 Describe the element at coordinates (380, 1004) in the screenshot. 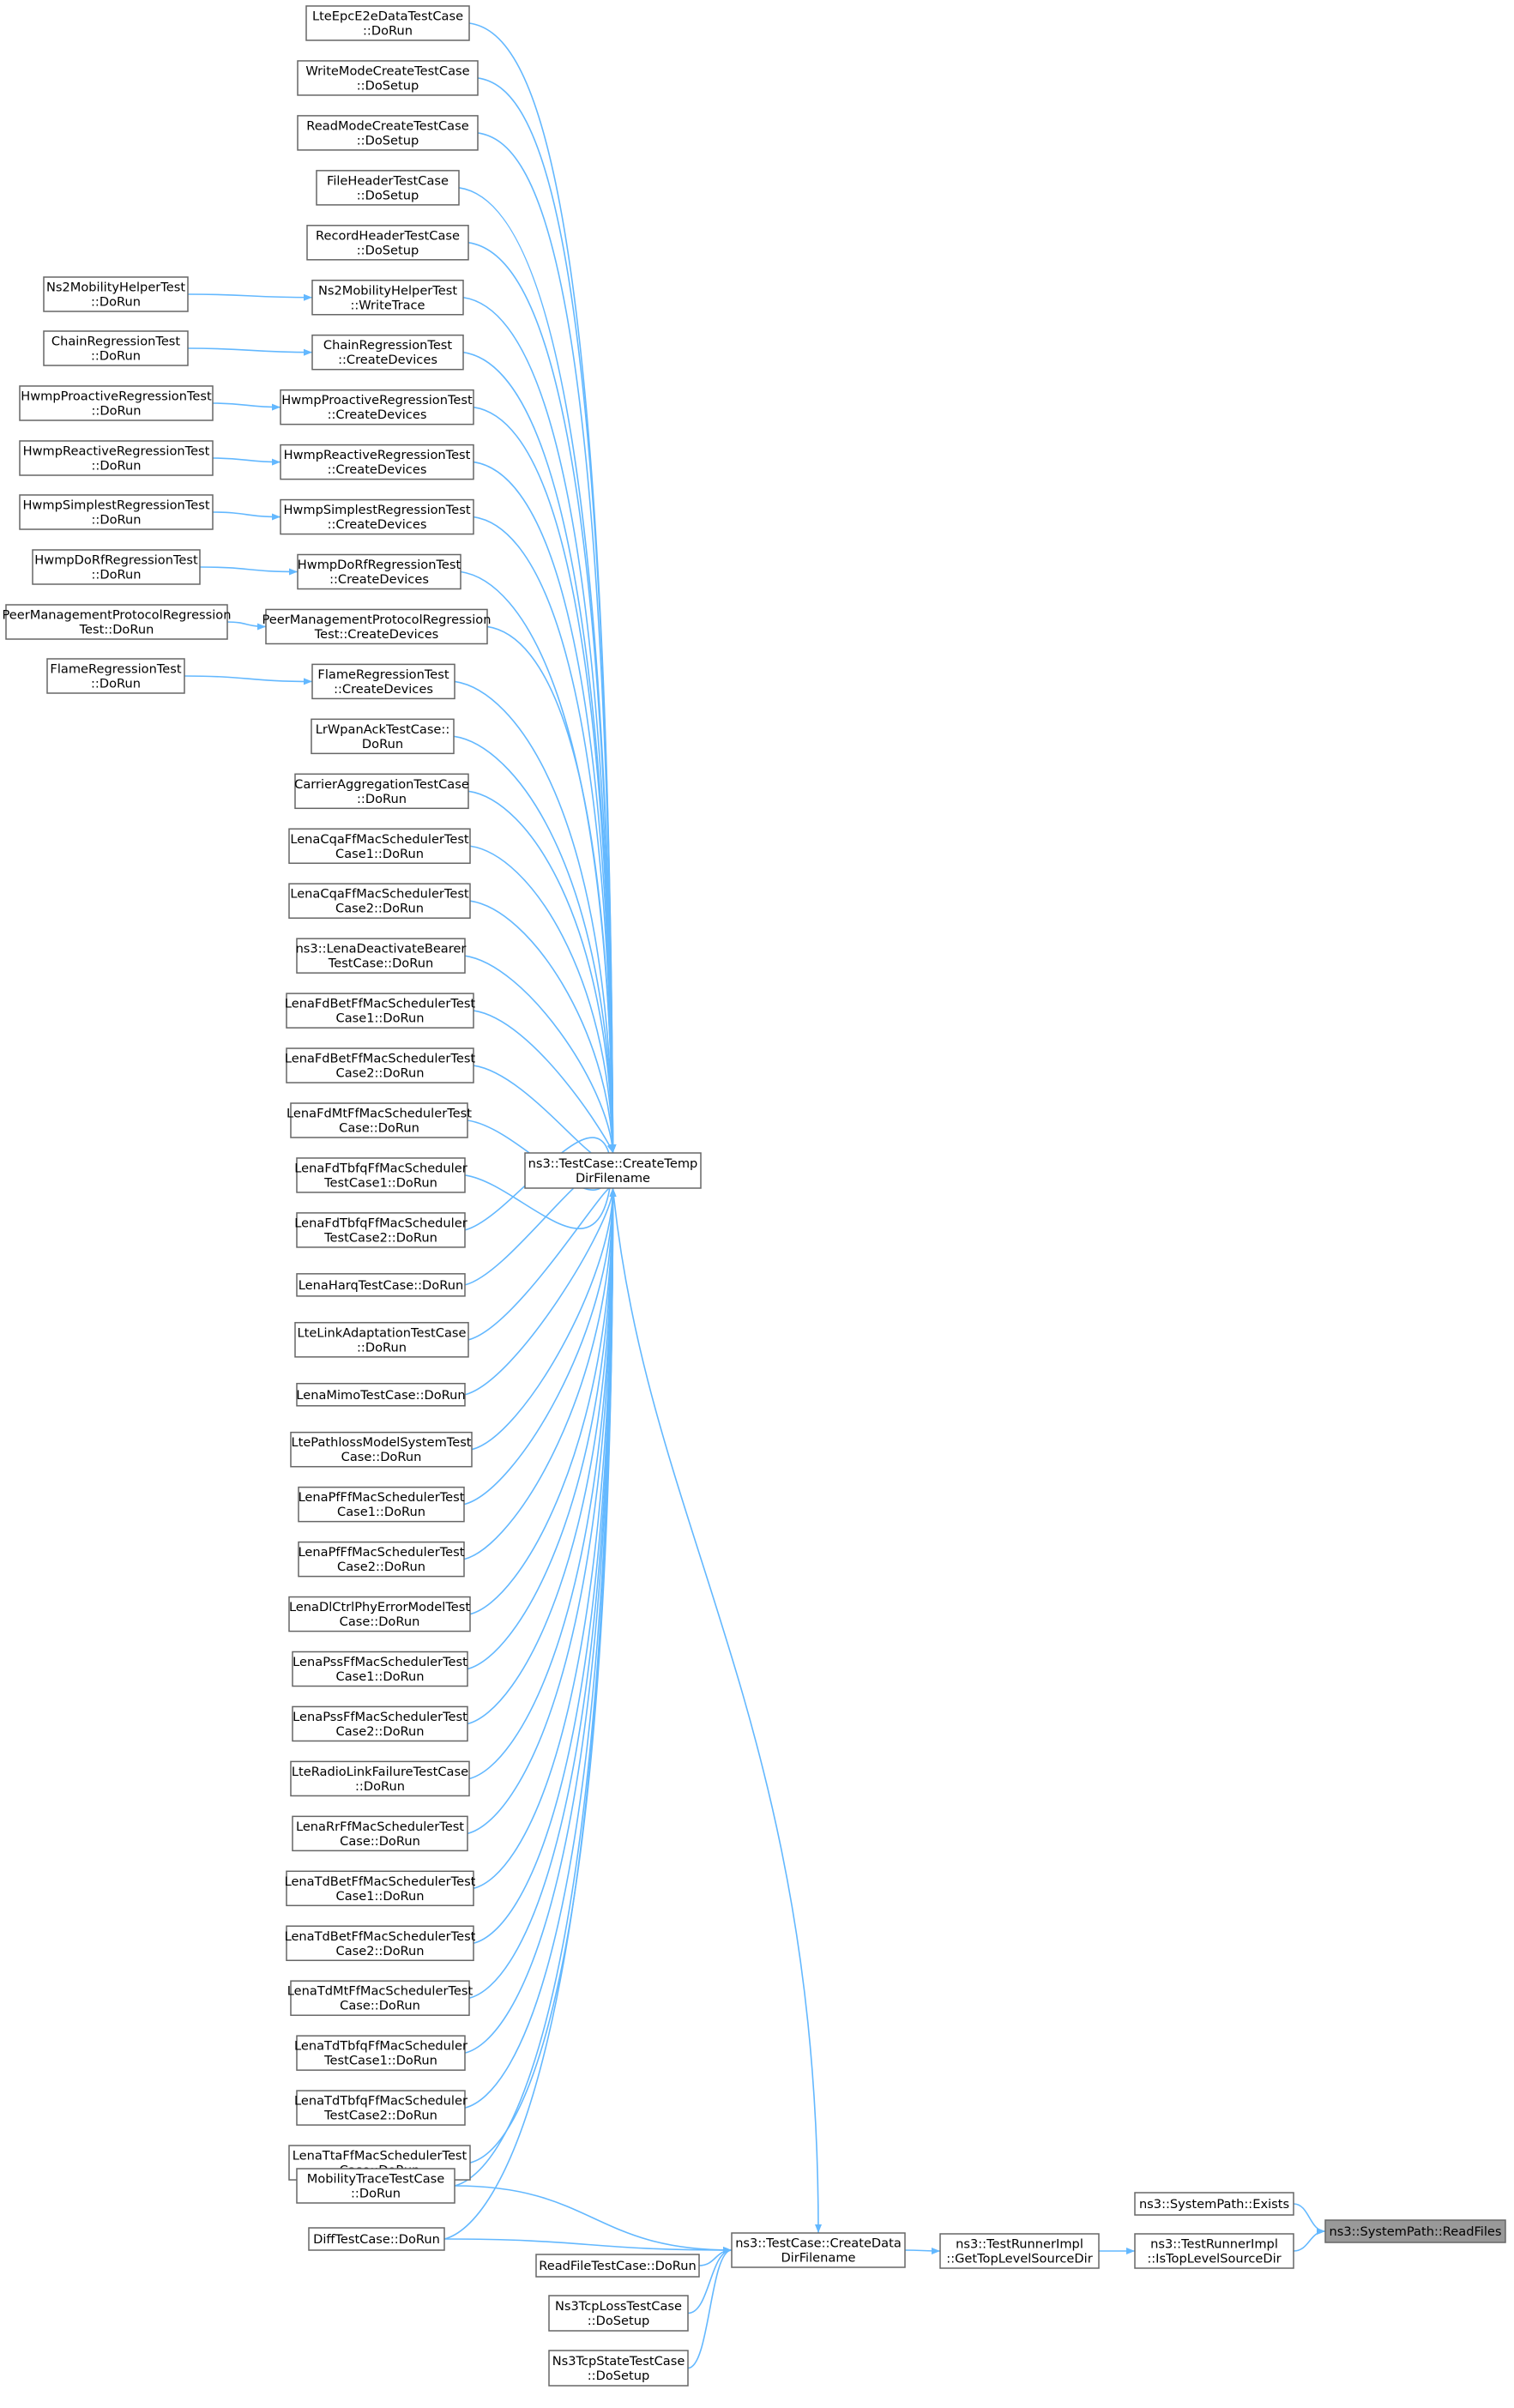

I see `node-label-line: LenaFdBetFfMacSchedulerTest` at that location.